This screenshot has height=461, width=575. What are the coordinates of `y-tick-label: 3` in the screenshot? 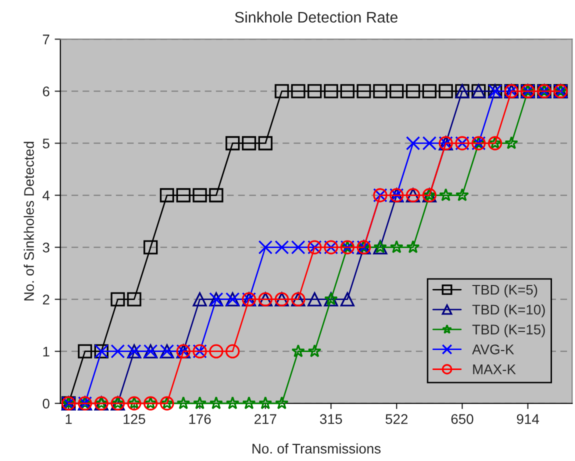 It's located at (46, 247).